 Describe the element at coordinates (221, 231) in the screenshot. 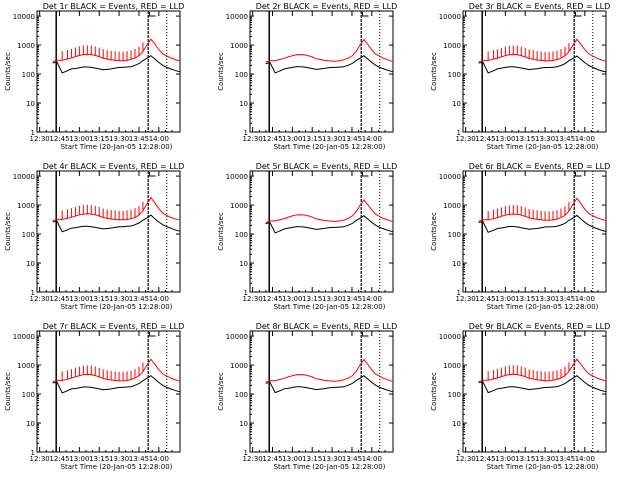

I see `y-axis-label: Counts/sec` at that location.